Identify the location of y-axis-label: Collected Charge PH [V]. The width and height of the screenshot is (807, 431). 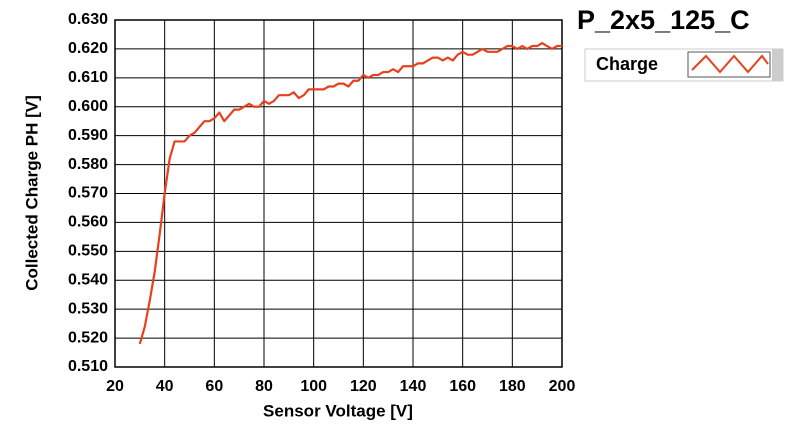
(31, 193).